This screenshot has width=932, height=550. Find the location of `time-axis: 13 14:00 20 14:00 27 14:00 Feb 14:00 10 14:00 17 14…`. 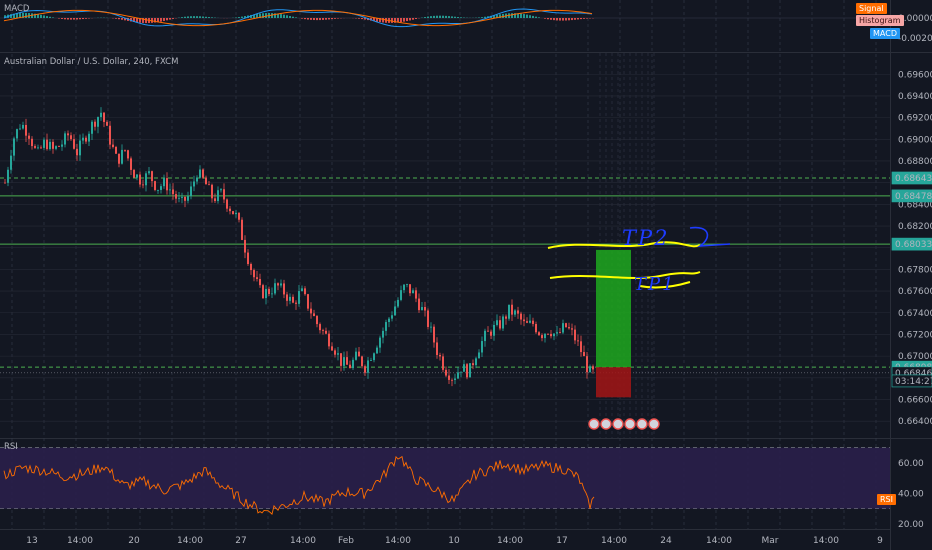

time-axis: 13 14:00 20 14:00 27 14:00 Feb 14:00 10 14:00 17 14… is located at coordinates (454, 541).